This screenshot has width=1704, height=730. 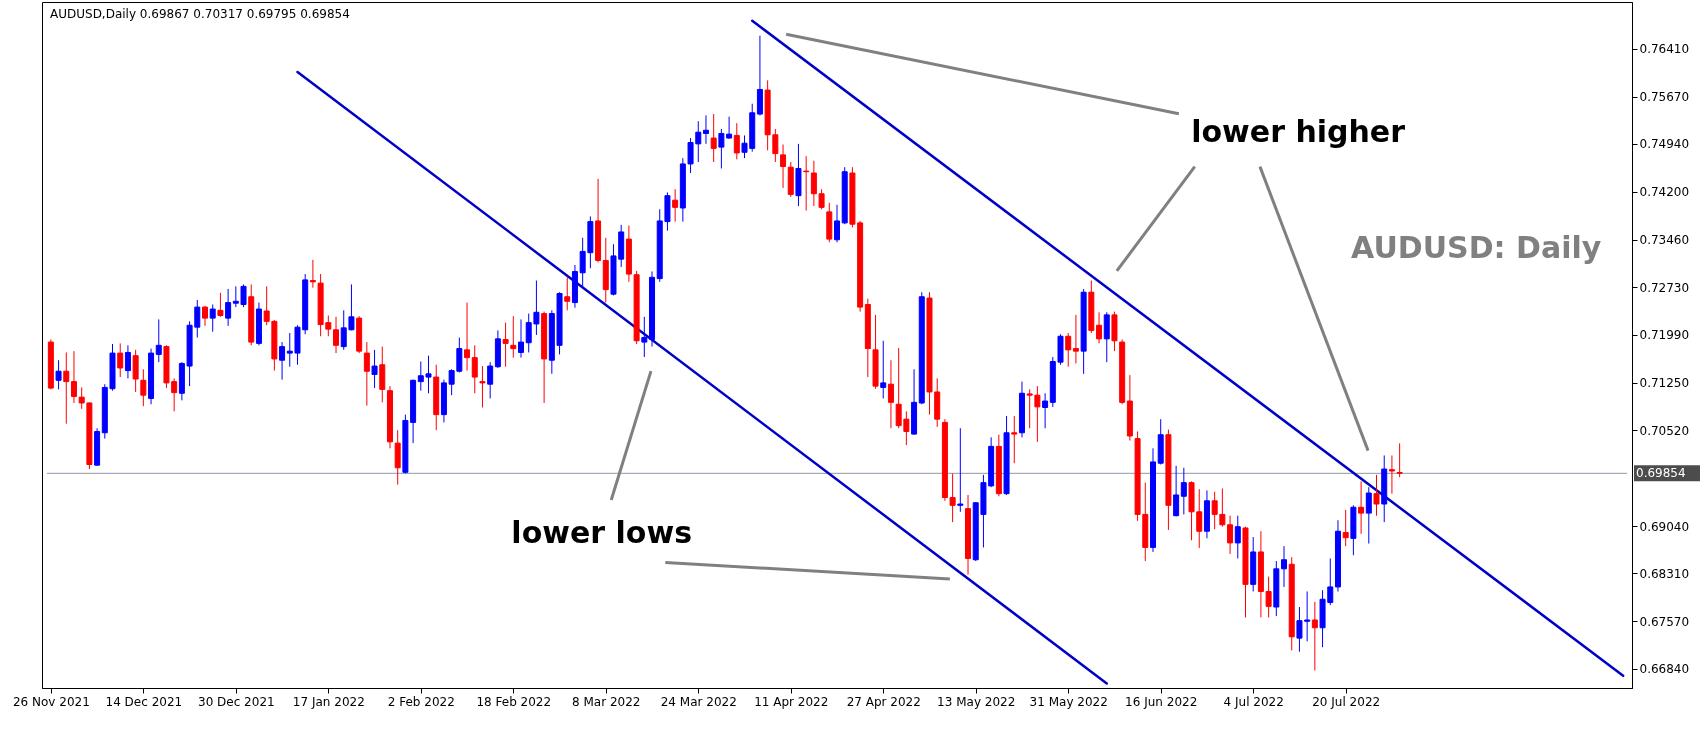 I want to click on y-tick-label: 0.70520, so click(x=1664, y=430).